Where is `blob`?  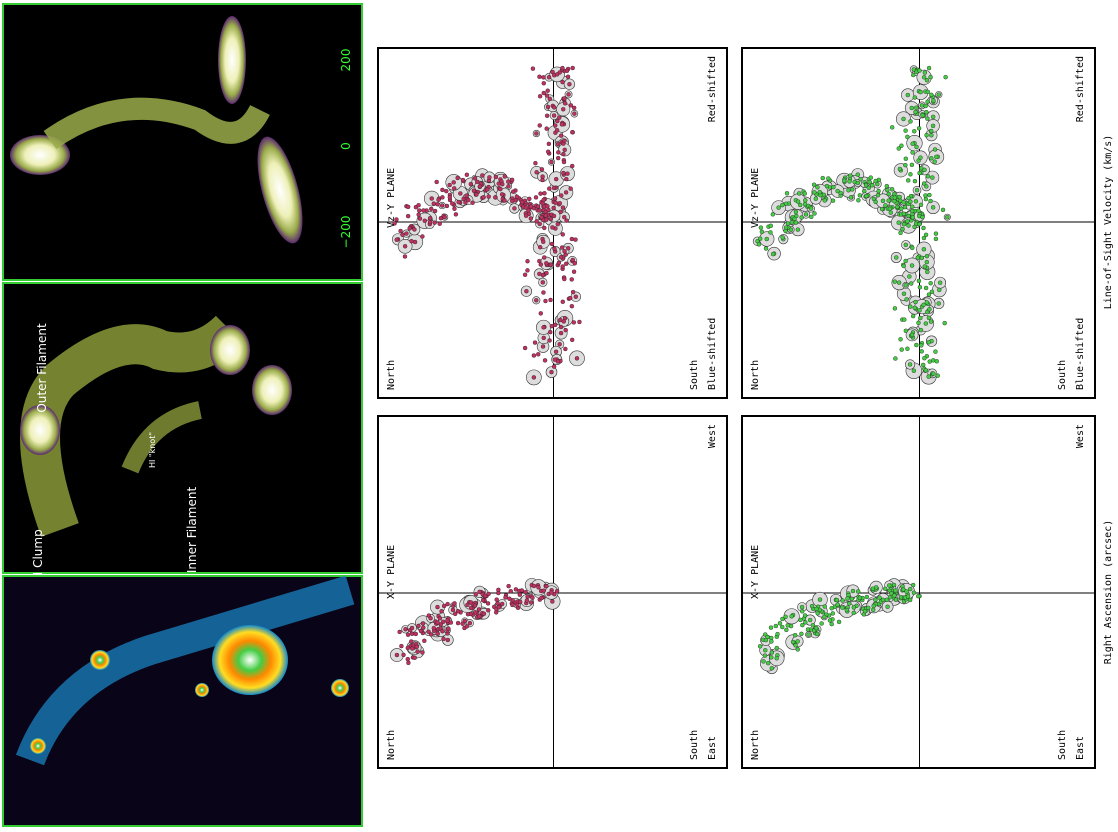
blob is located at coordinates (280, 190).